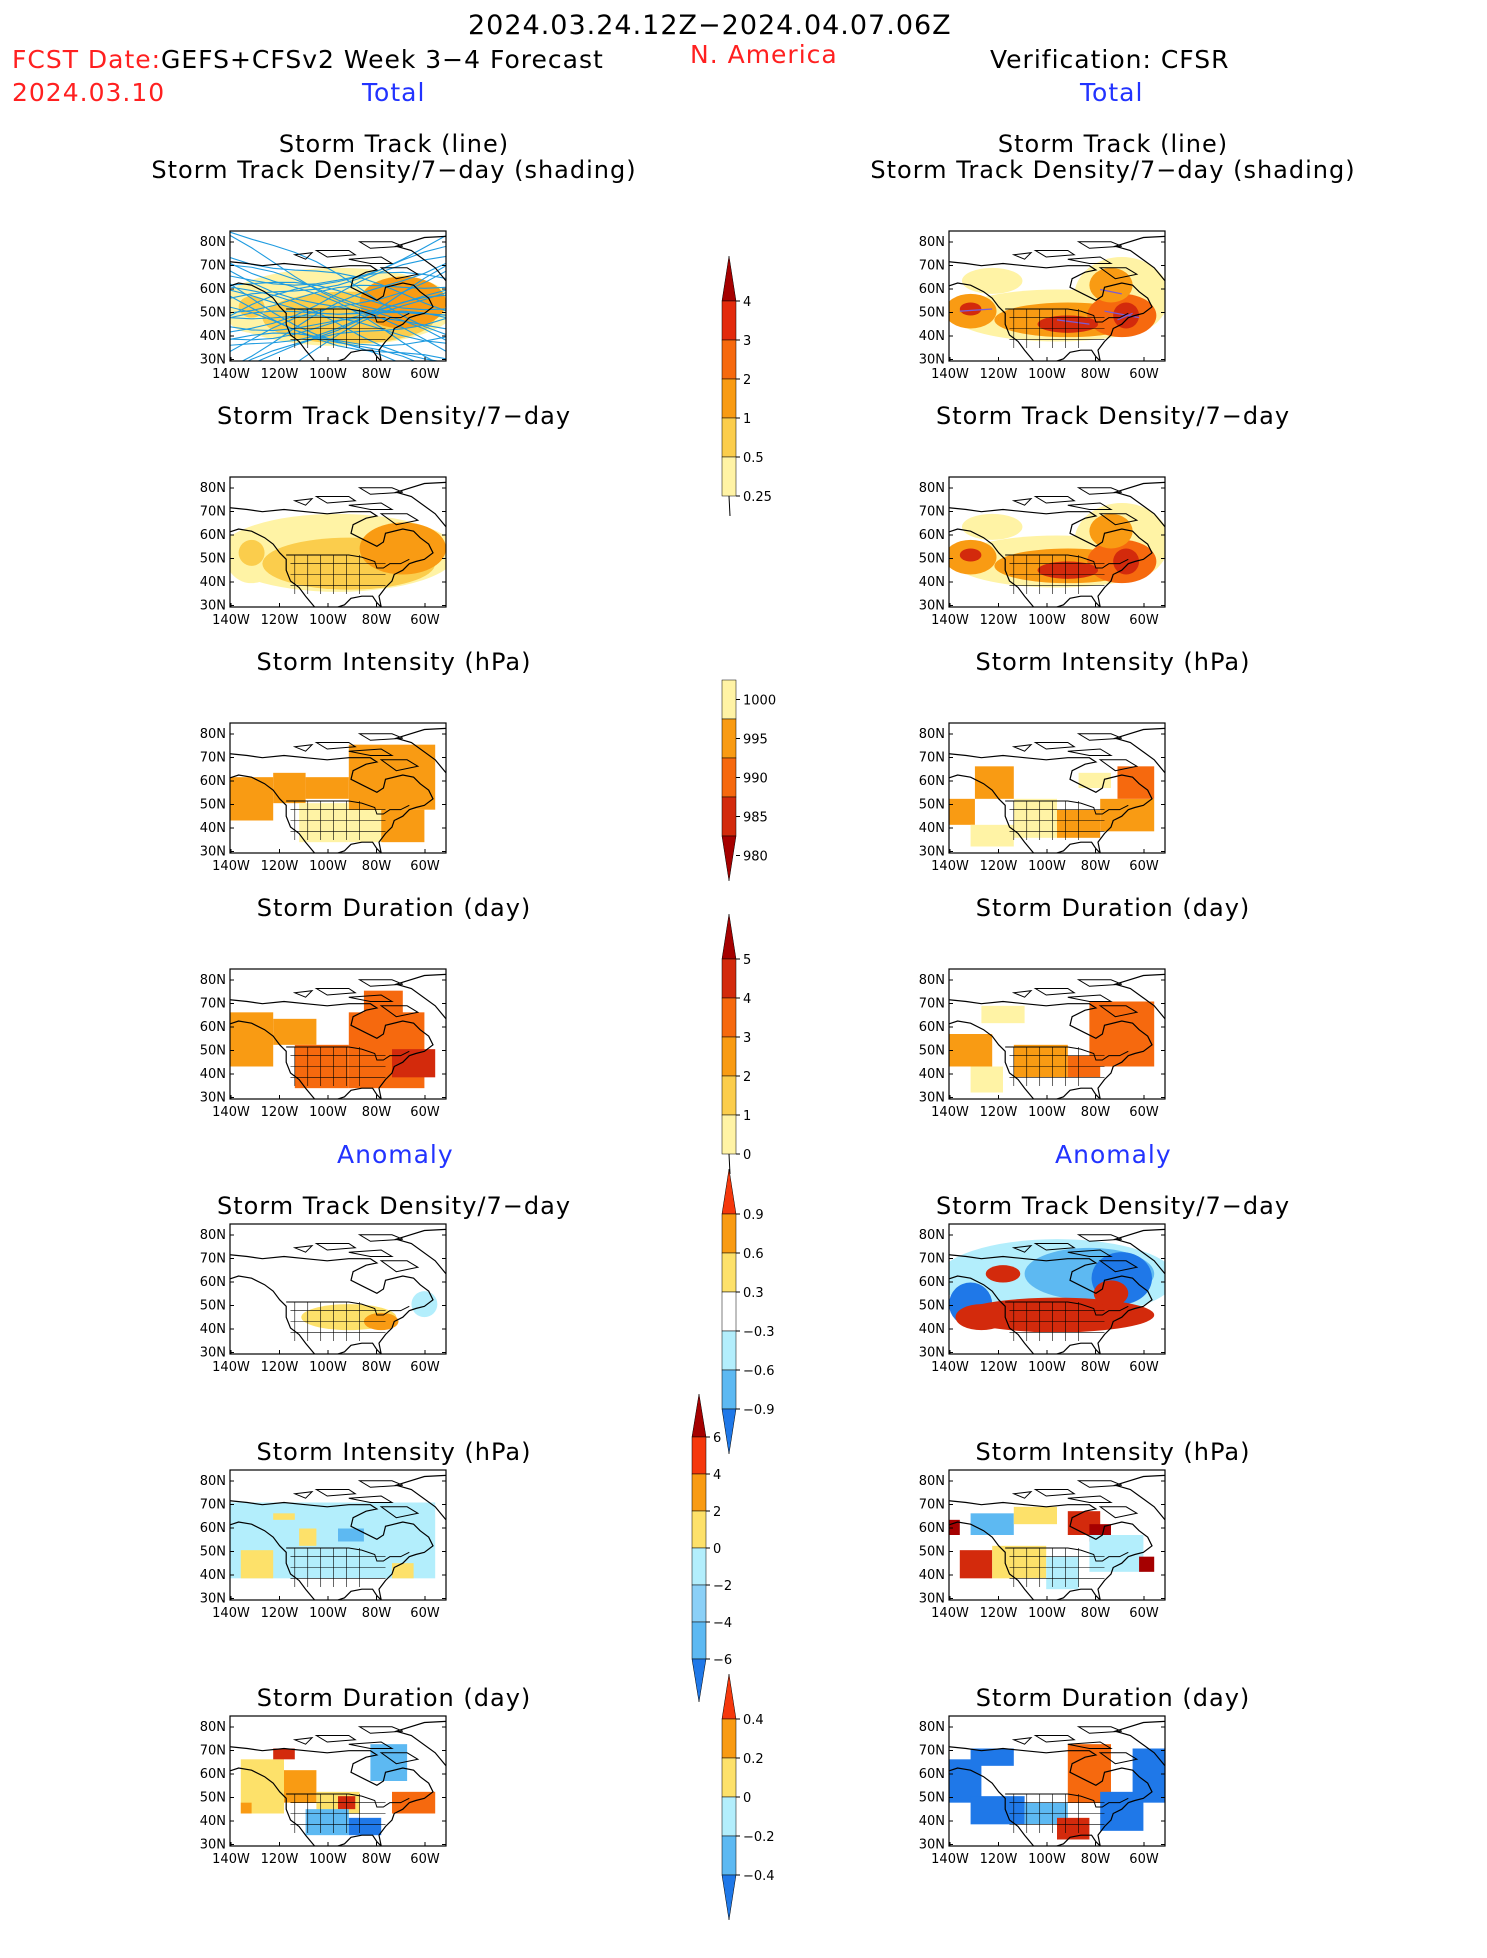 The height and width of the screenshot is (1958, 1487). I want to click on cfsr-duration-title: Storm Duration (day), so click(1113, 908).